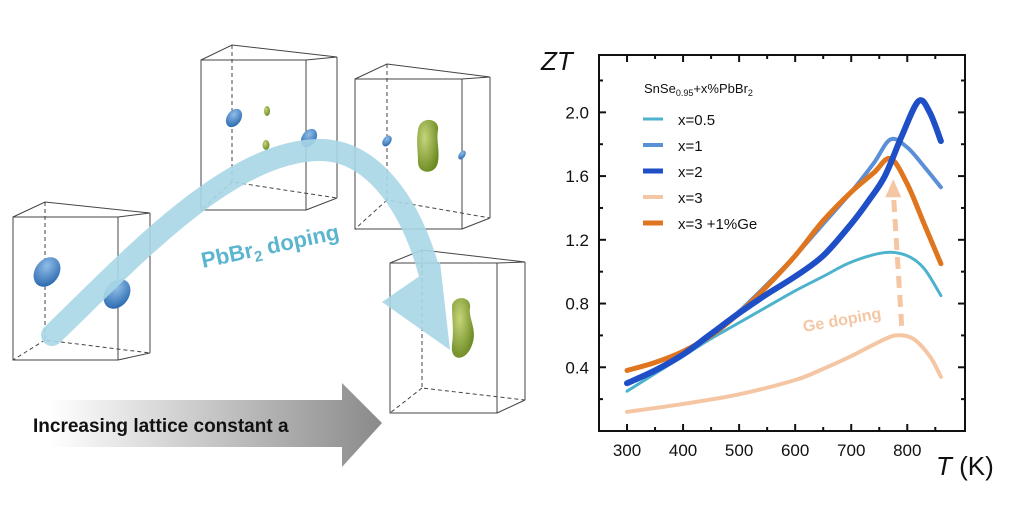  What do you see at coordinates (690, 146) in the screenshot?
I see `legend-label: x=1` at bounding box center [690, 146].